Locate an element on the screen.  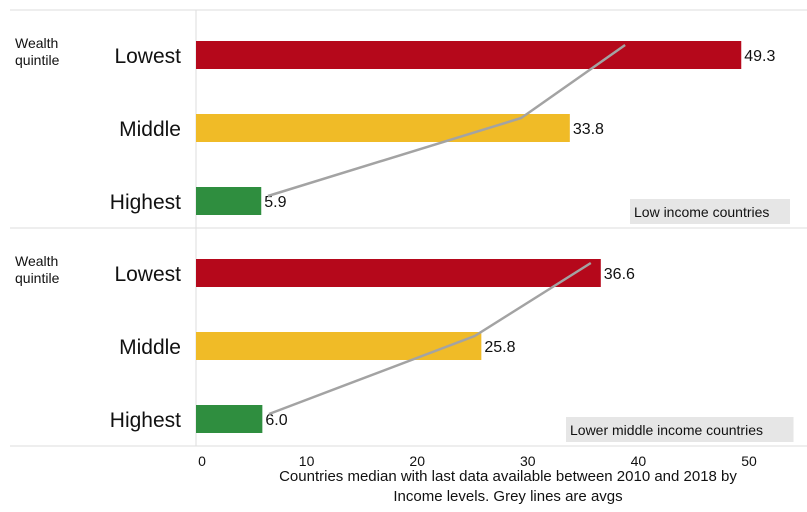
panel-label: Low income countries is located at coordinates (701, 212).